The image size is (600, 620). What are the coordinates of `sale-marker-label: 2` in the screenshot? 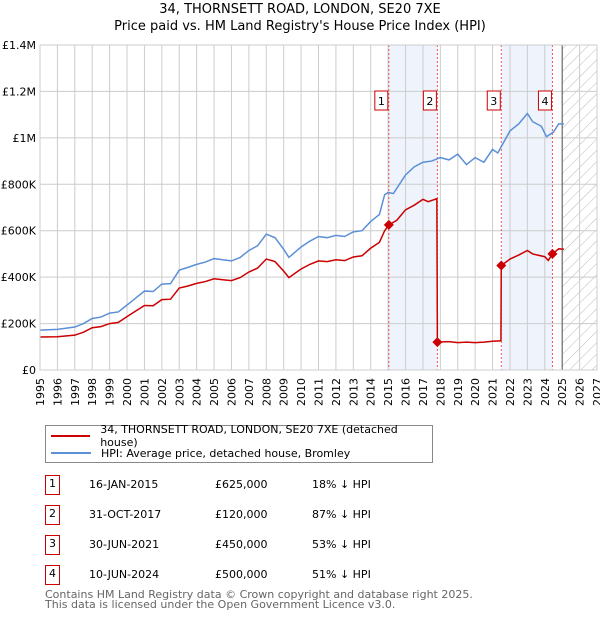 It's located at (429, 101).